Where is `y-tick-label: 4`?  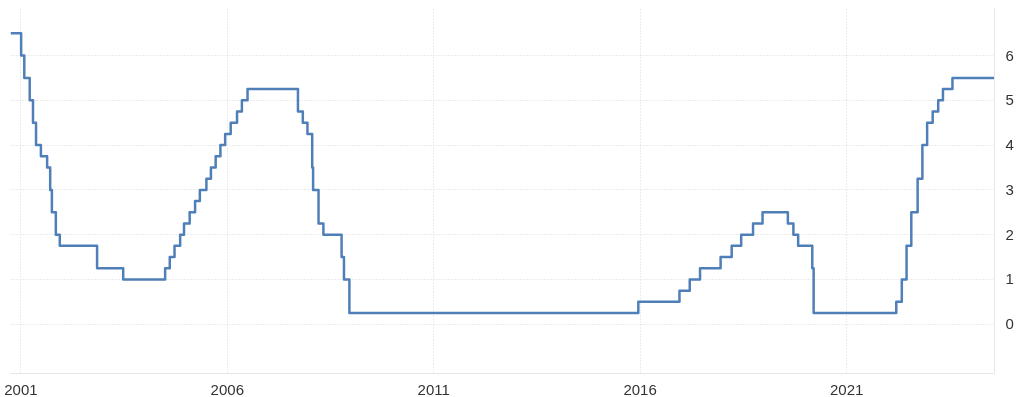 y-tick-label: 4 is located at coordinates (1009, 145).